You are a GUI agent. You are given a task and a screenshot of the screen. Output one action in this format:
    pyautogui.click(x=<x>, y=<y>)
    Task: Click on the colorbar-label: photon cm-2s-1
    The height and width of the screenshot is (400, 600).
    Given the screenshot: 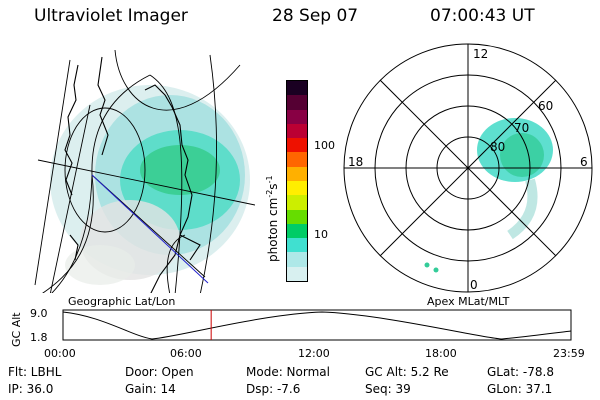 What is the action you would take?
    pyautogui.click(x=272, y=218)
    